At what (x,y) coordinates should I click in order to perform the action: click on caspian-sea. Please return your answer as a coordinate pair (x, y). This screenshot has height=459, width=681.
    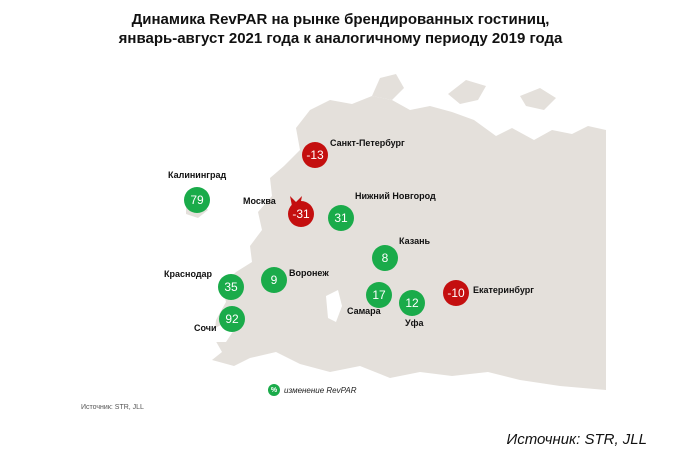
    Looking at the image, I should click on (334, 306).